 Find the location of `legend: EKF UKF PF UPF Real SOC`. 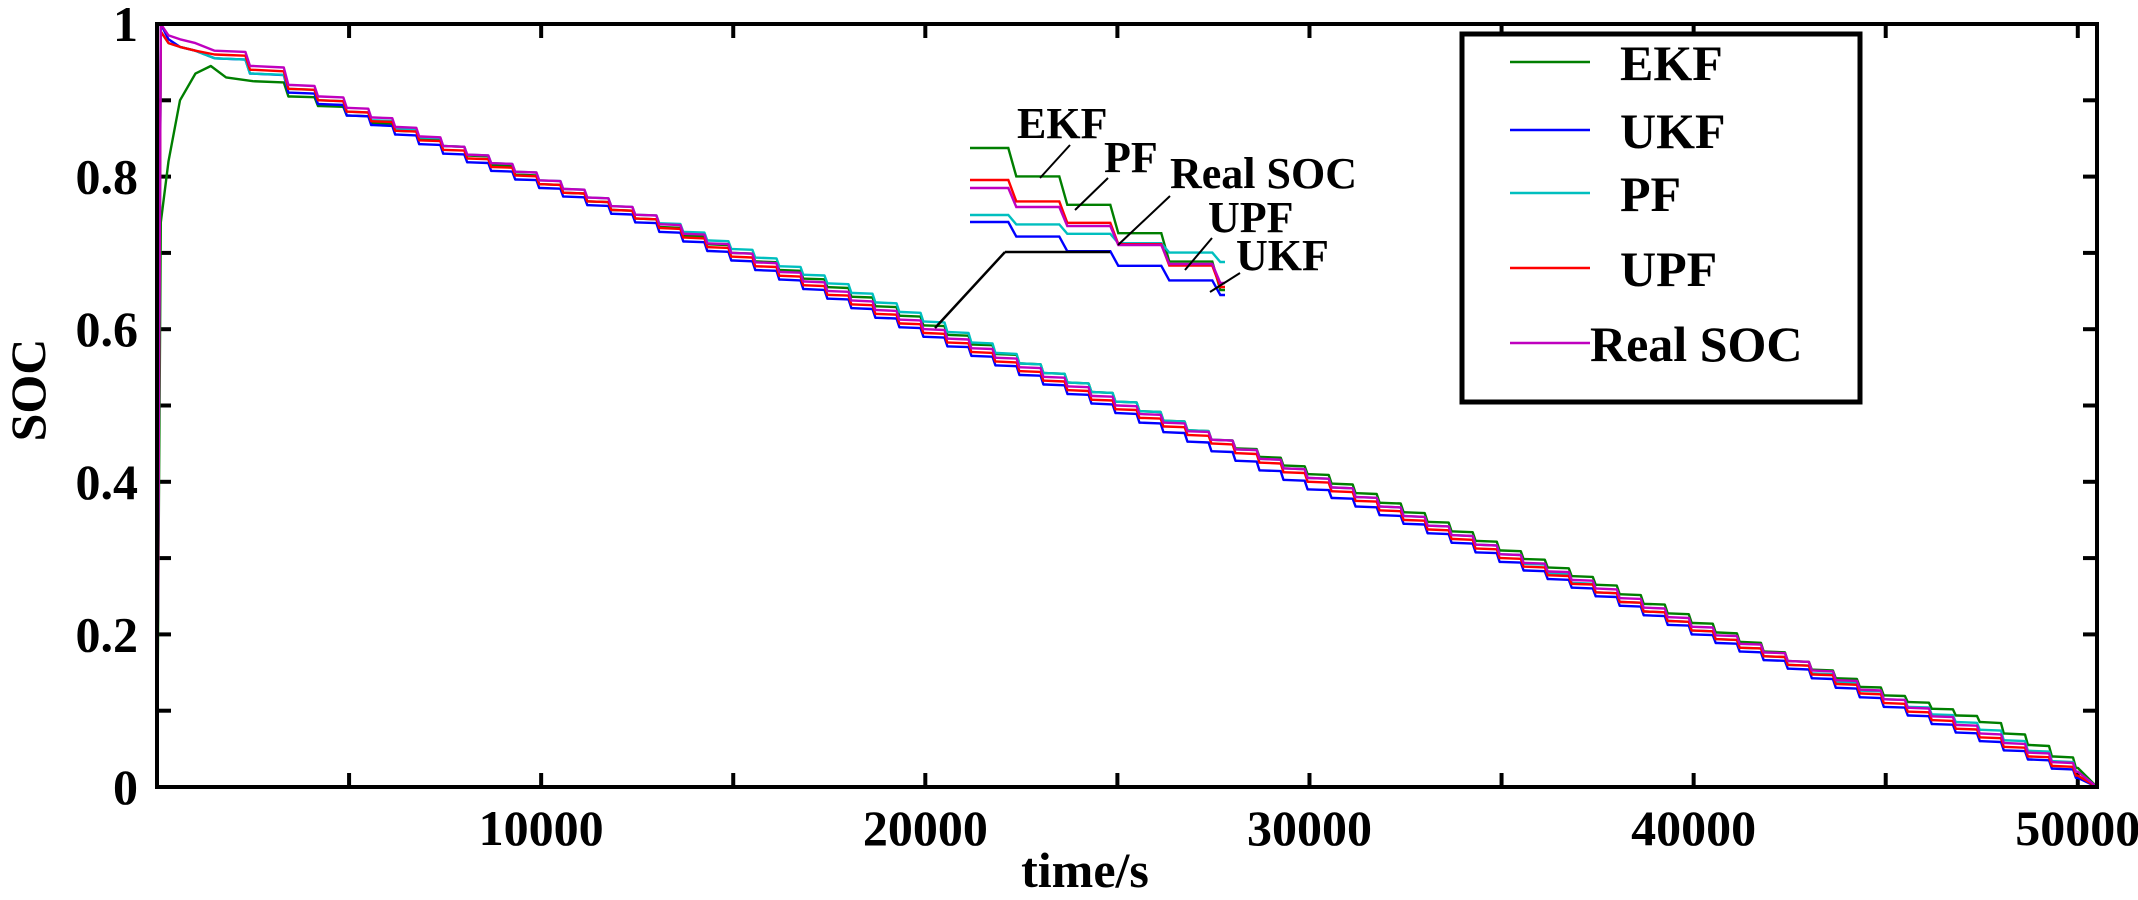

legend: EKF UKF PF UPF Real SOC is located at coordinates (1661, 218).